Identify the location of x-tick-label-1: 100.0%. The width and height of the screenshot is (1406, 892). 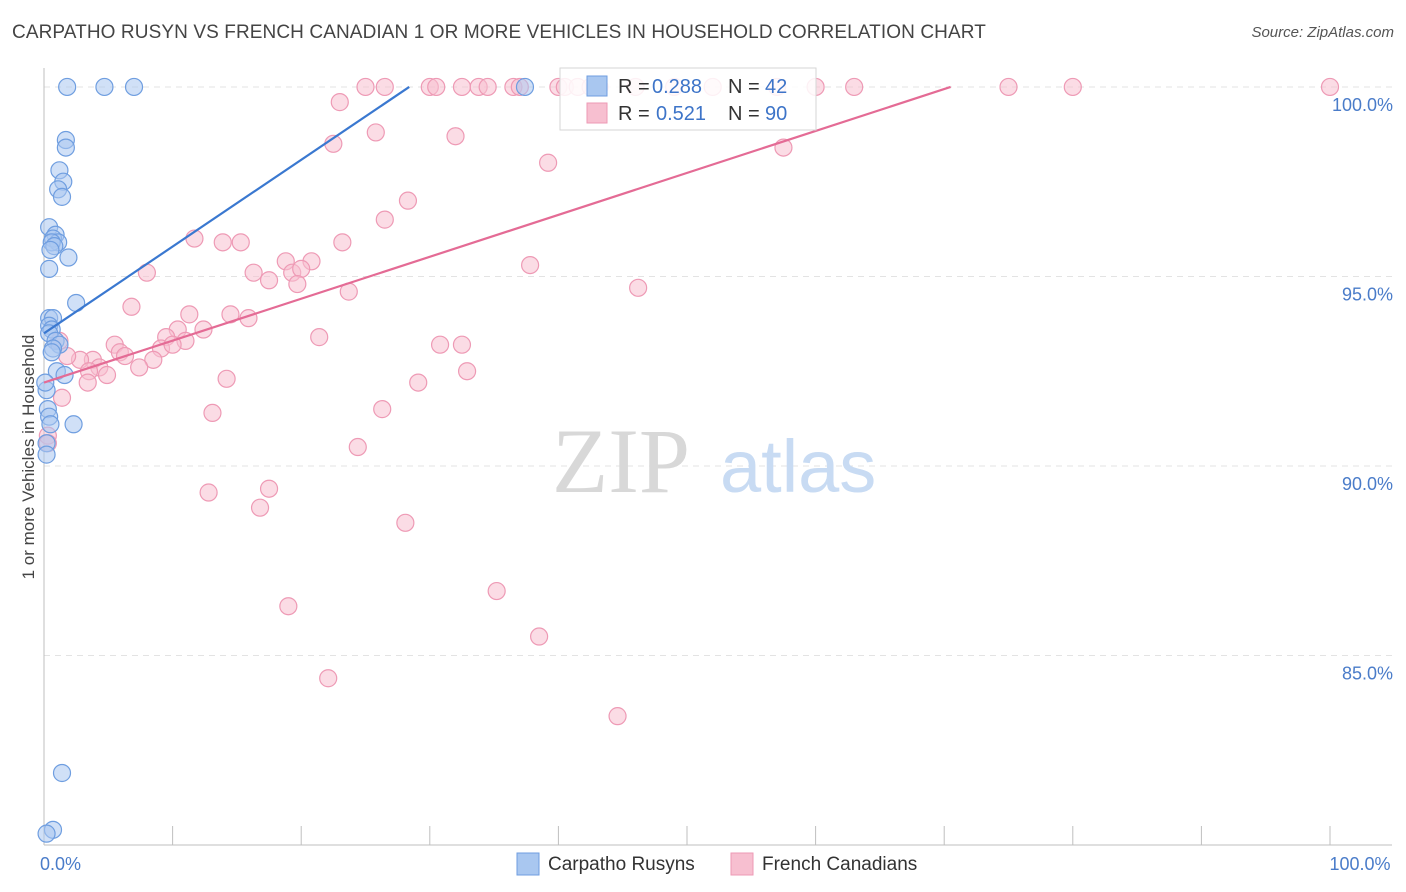
(1359, 864).